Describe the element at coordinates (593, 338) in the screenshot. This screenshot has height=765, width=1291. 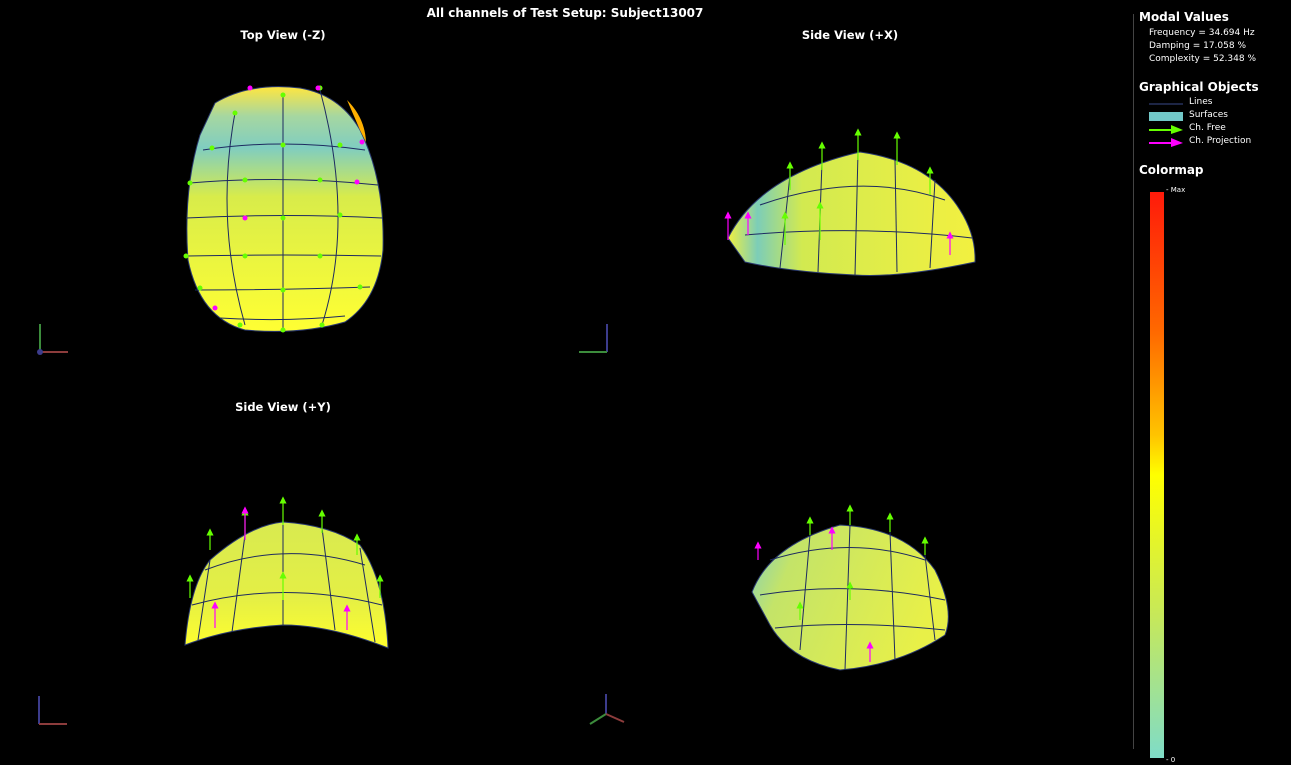
I see `axis-triad-side-x-view` at that location.